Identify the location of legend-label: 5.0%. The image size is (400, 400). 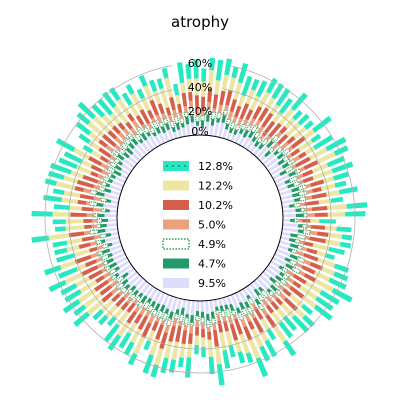
(212, 225).